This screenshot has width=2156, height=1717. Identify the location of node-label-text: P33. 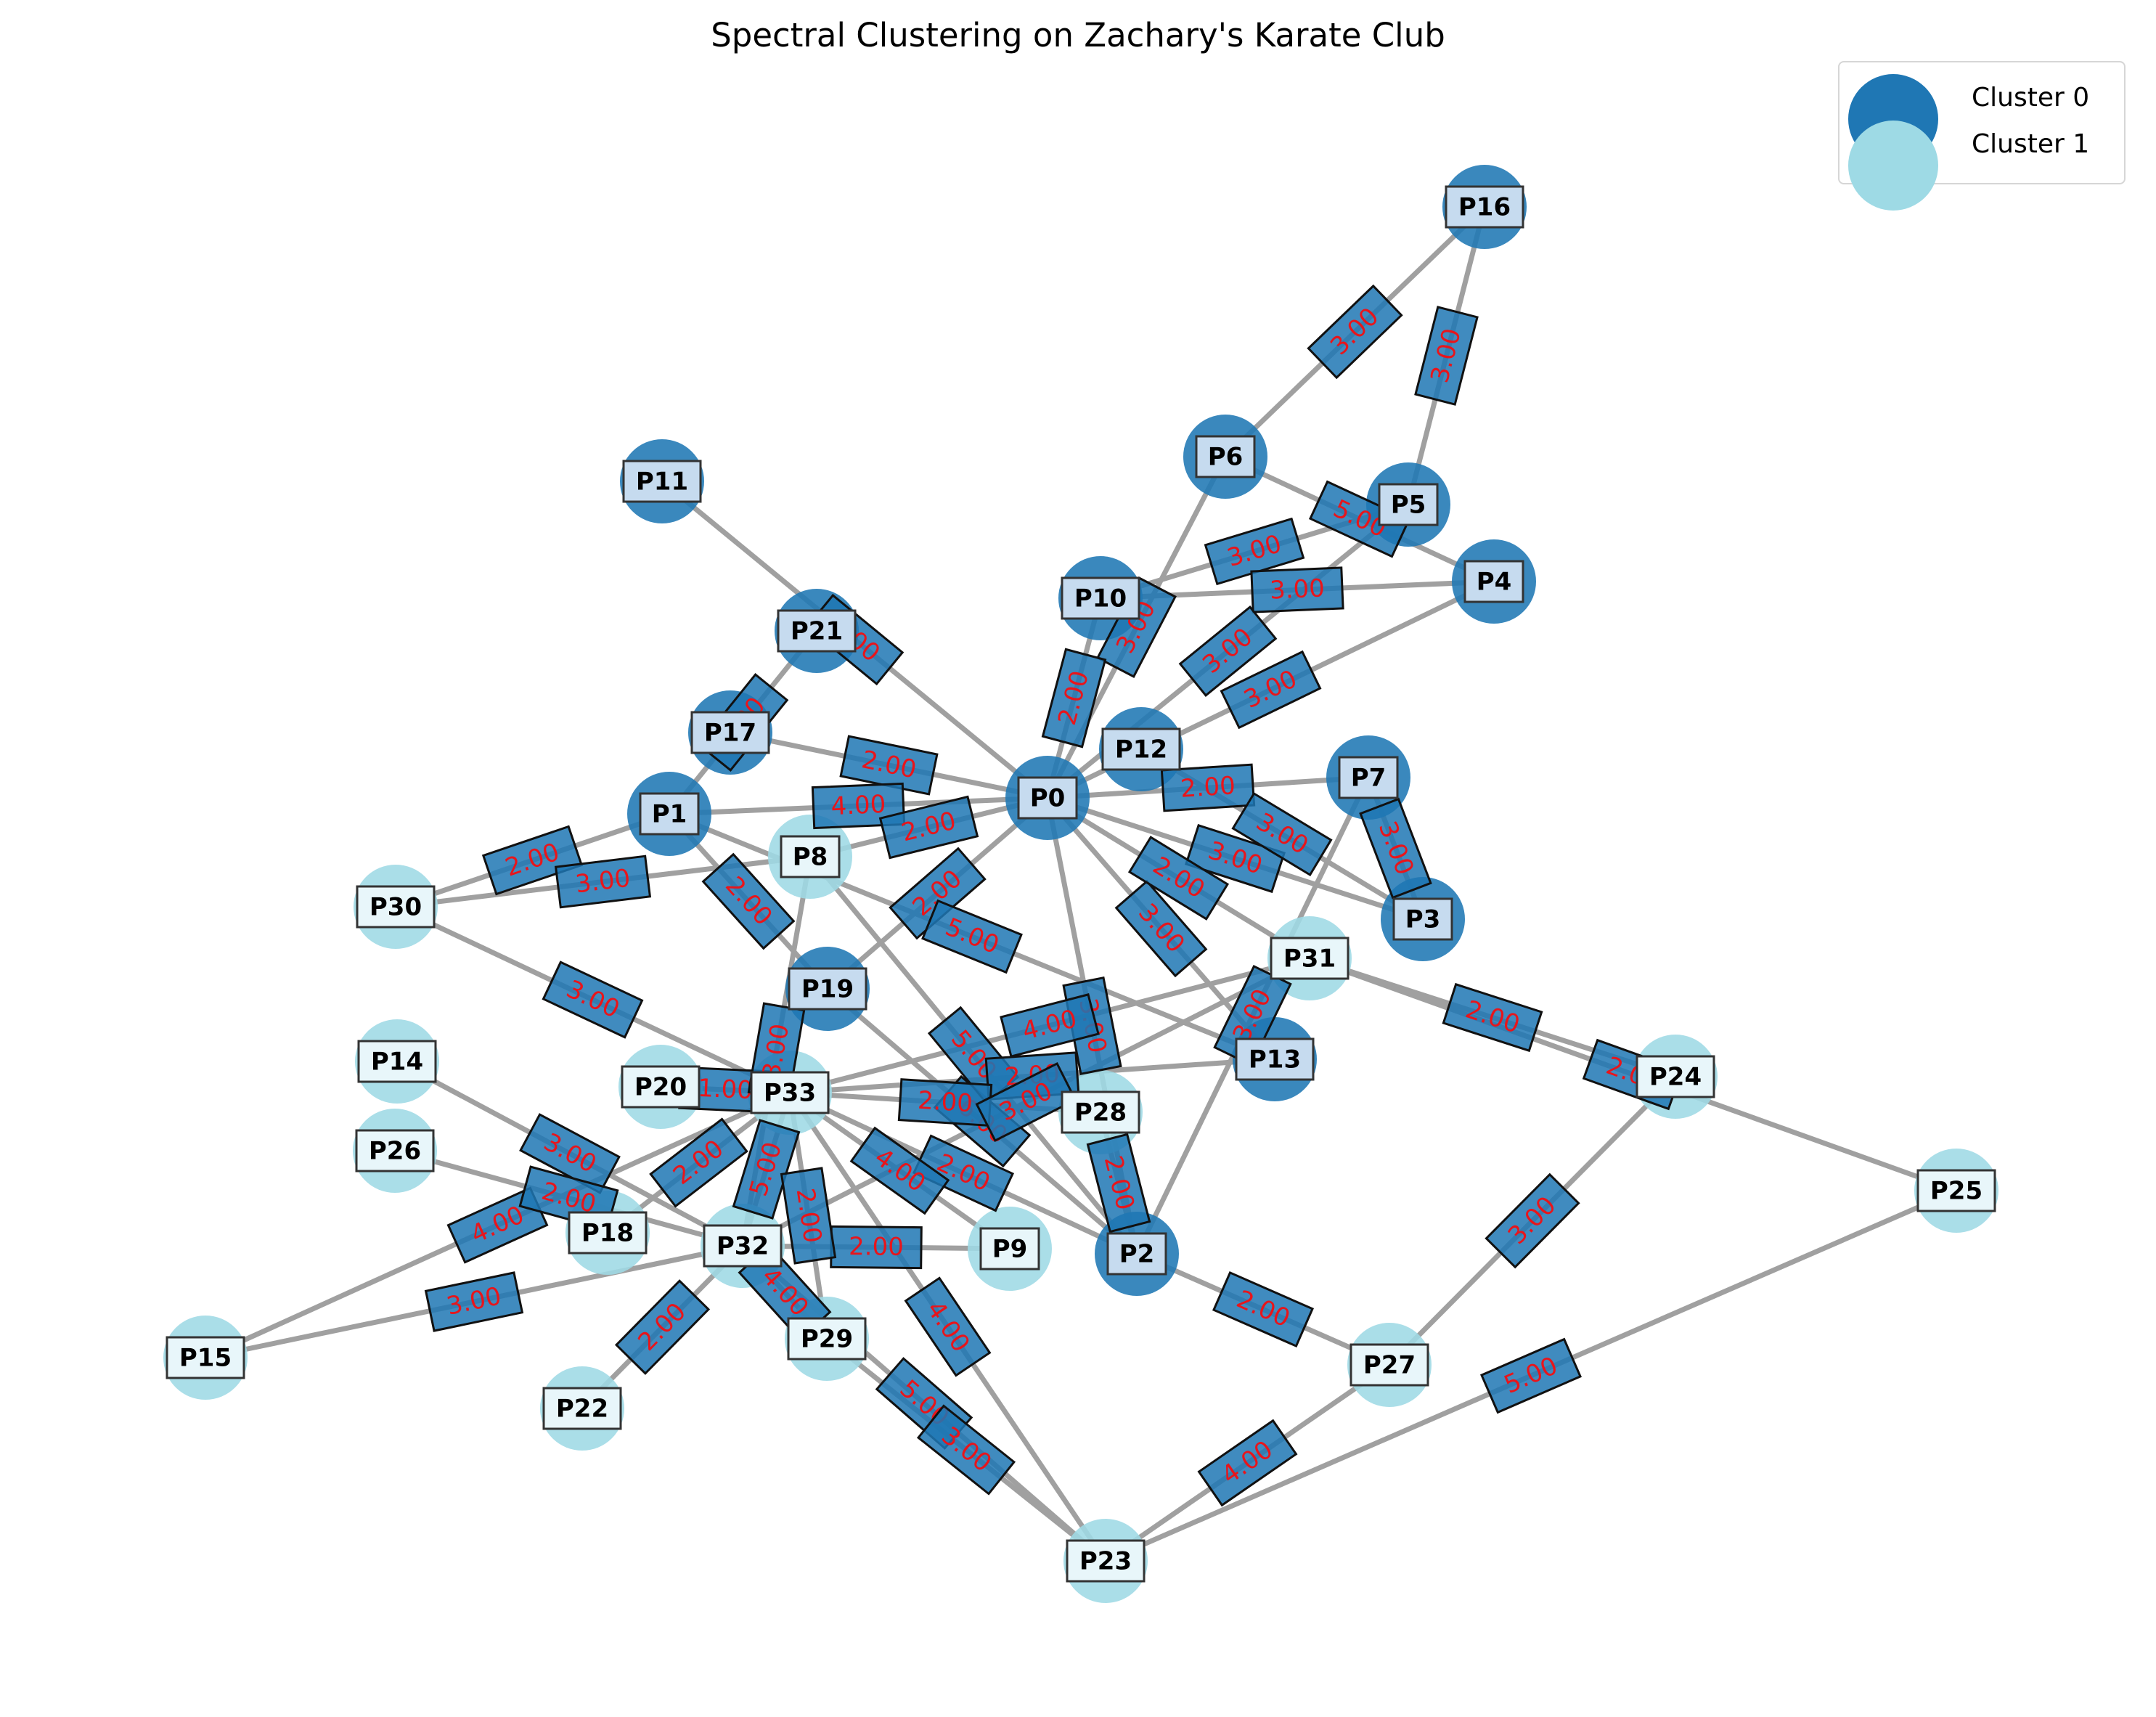
(790, 1093).